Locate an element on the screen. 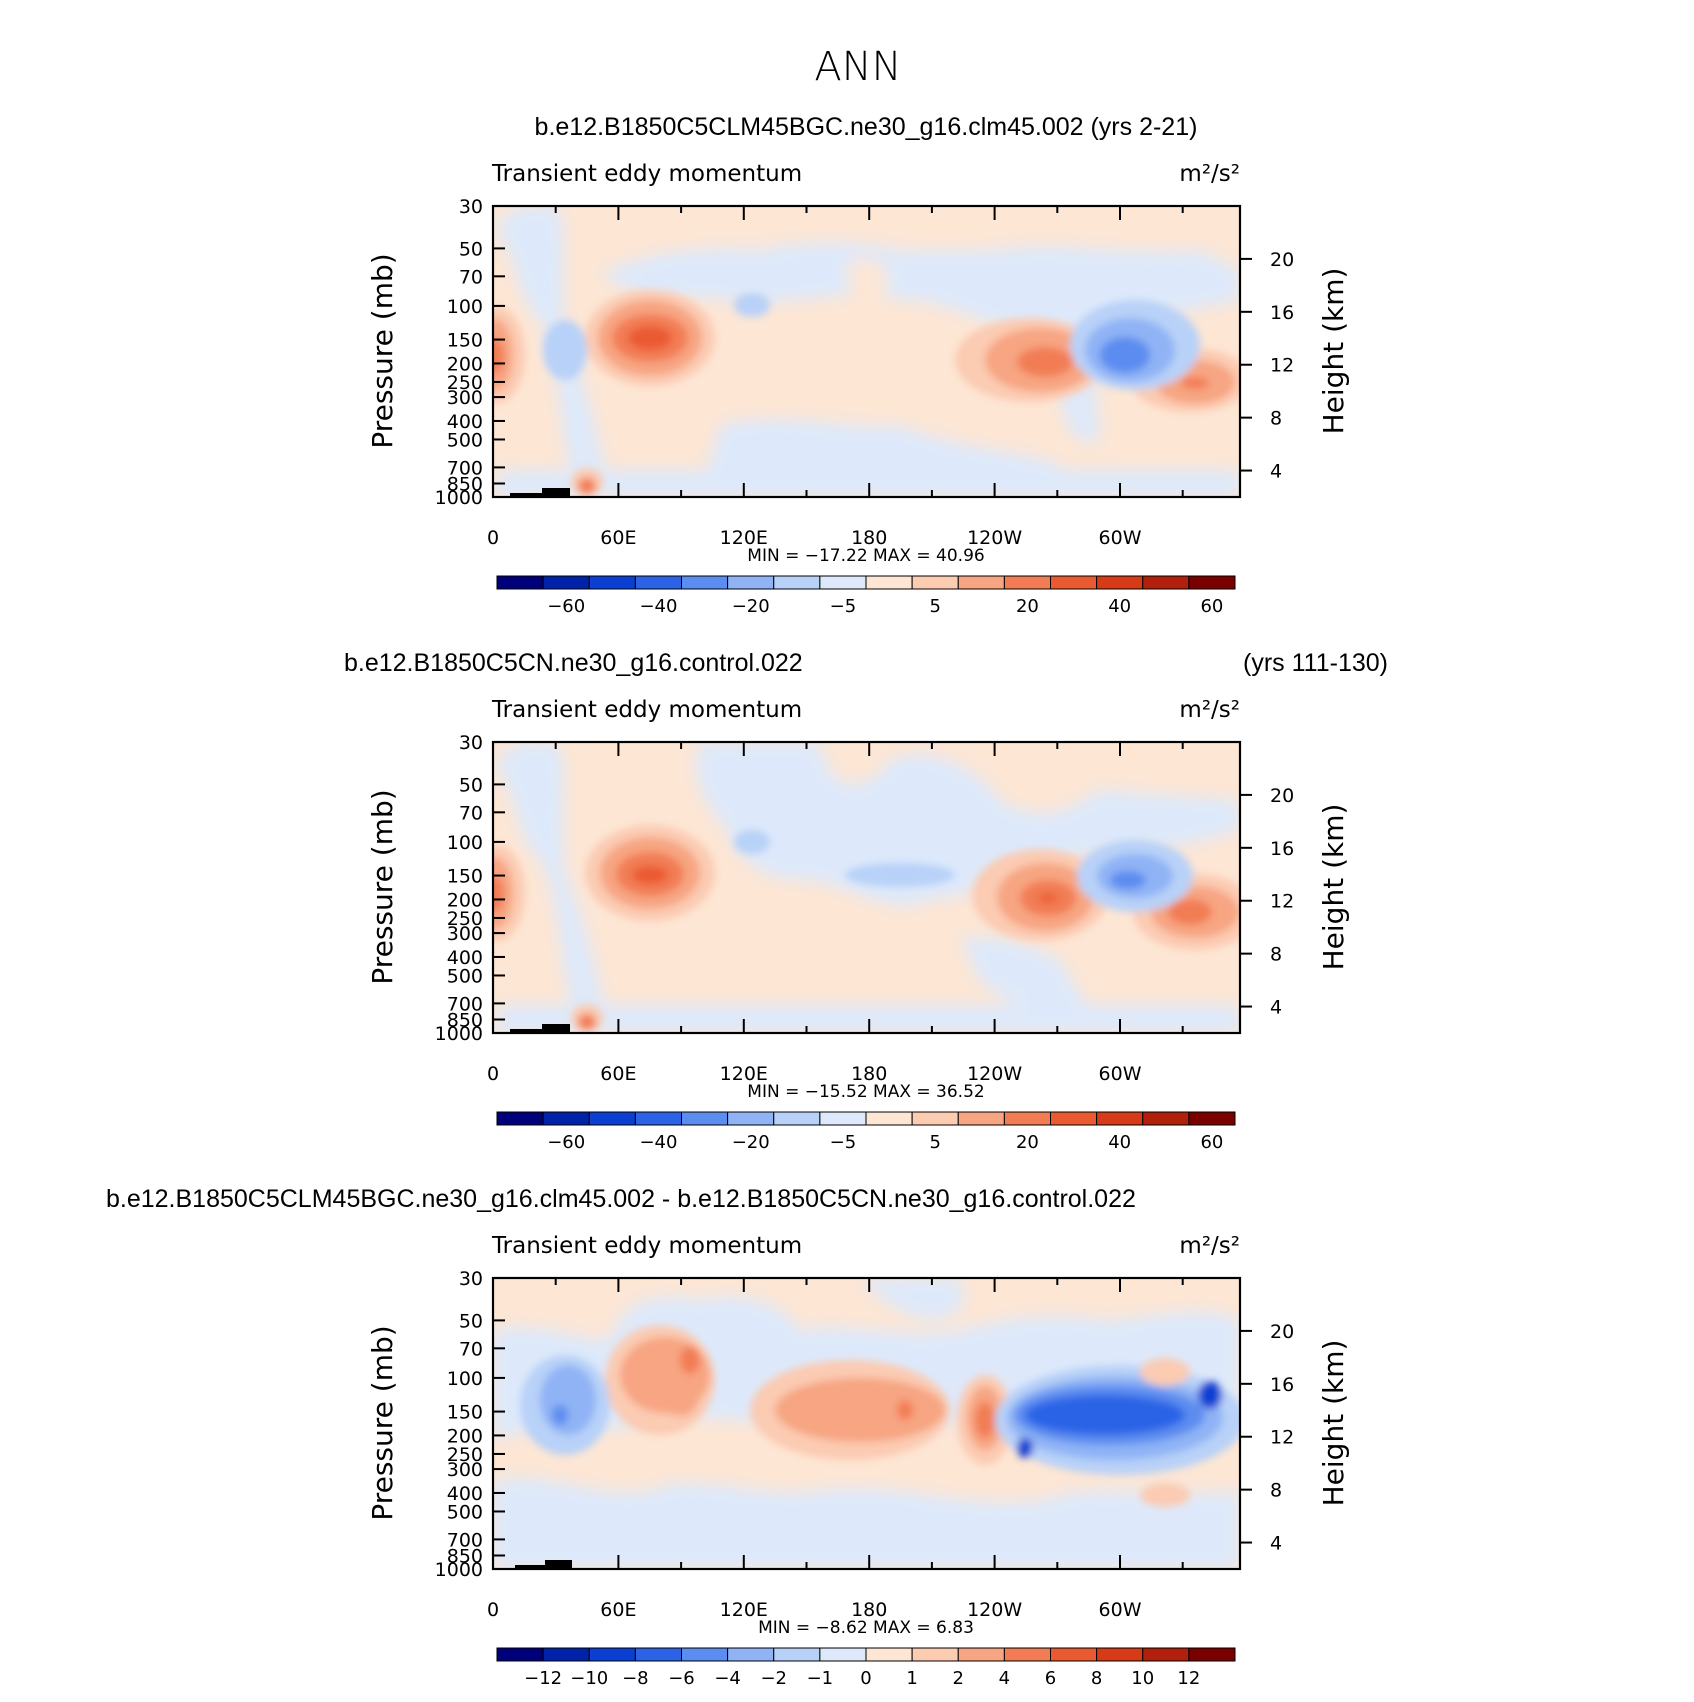 This screenshot has width=1694, height=1702. units-label: m²/s² is located at coordinates (1209, 1246).